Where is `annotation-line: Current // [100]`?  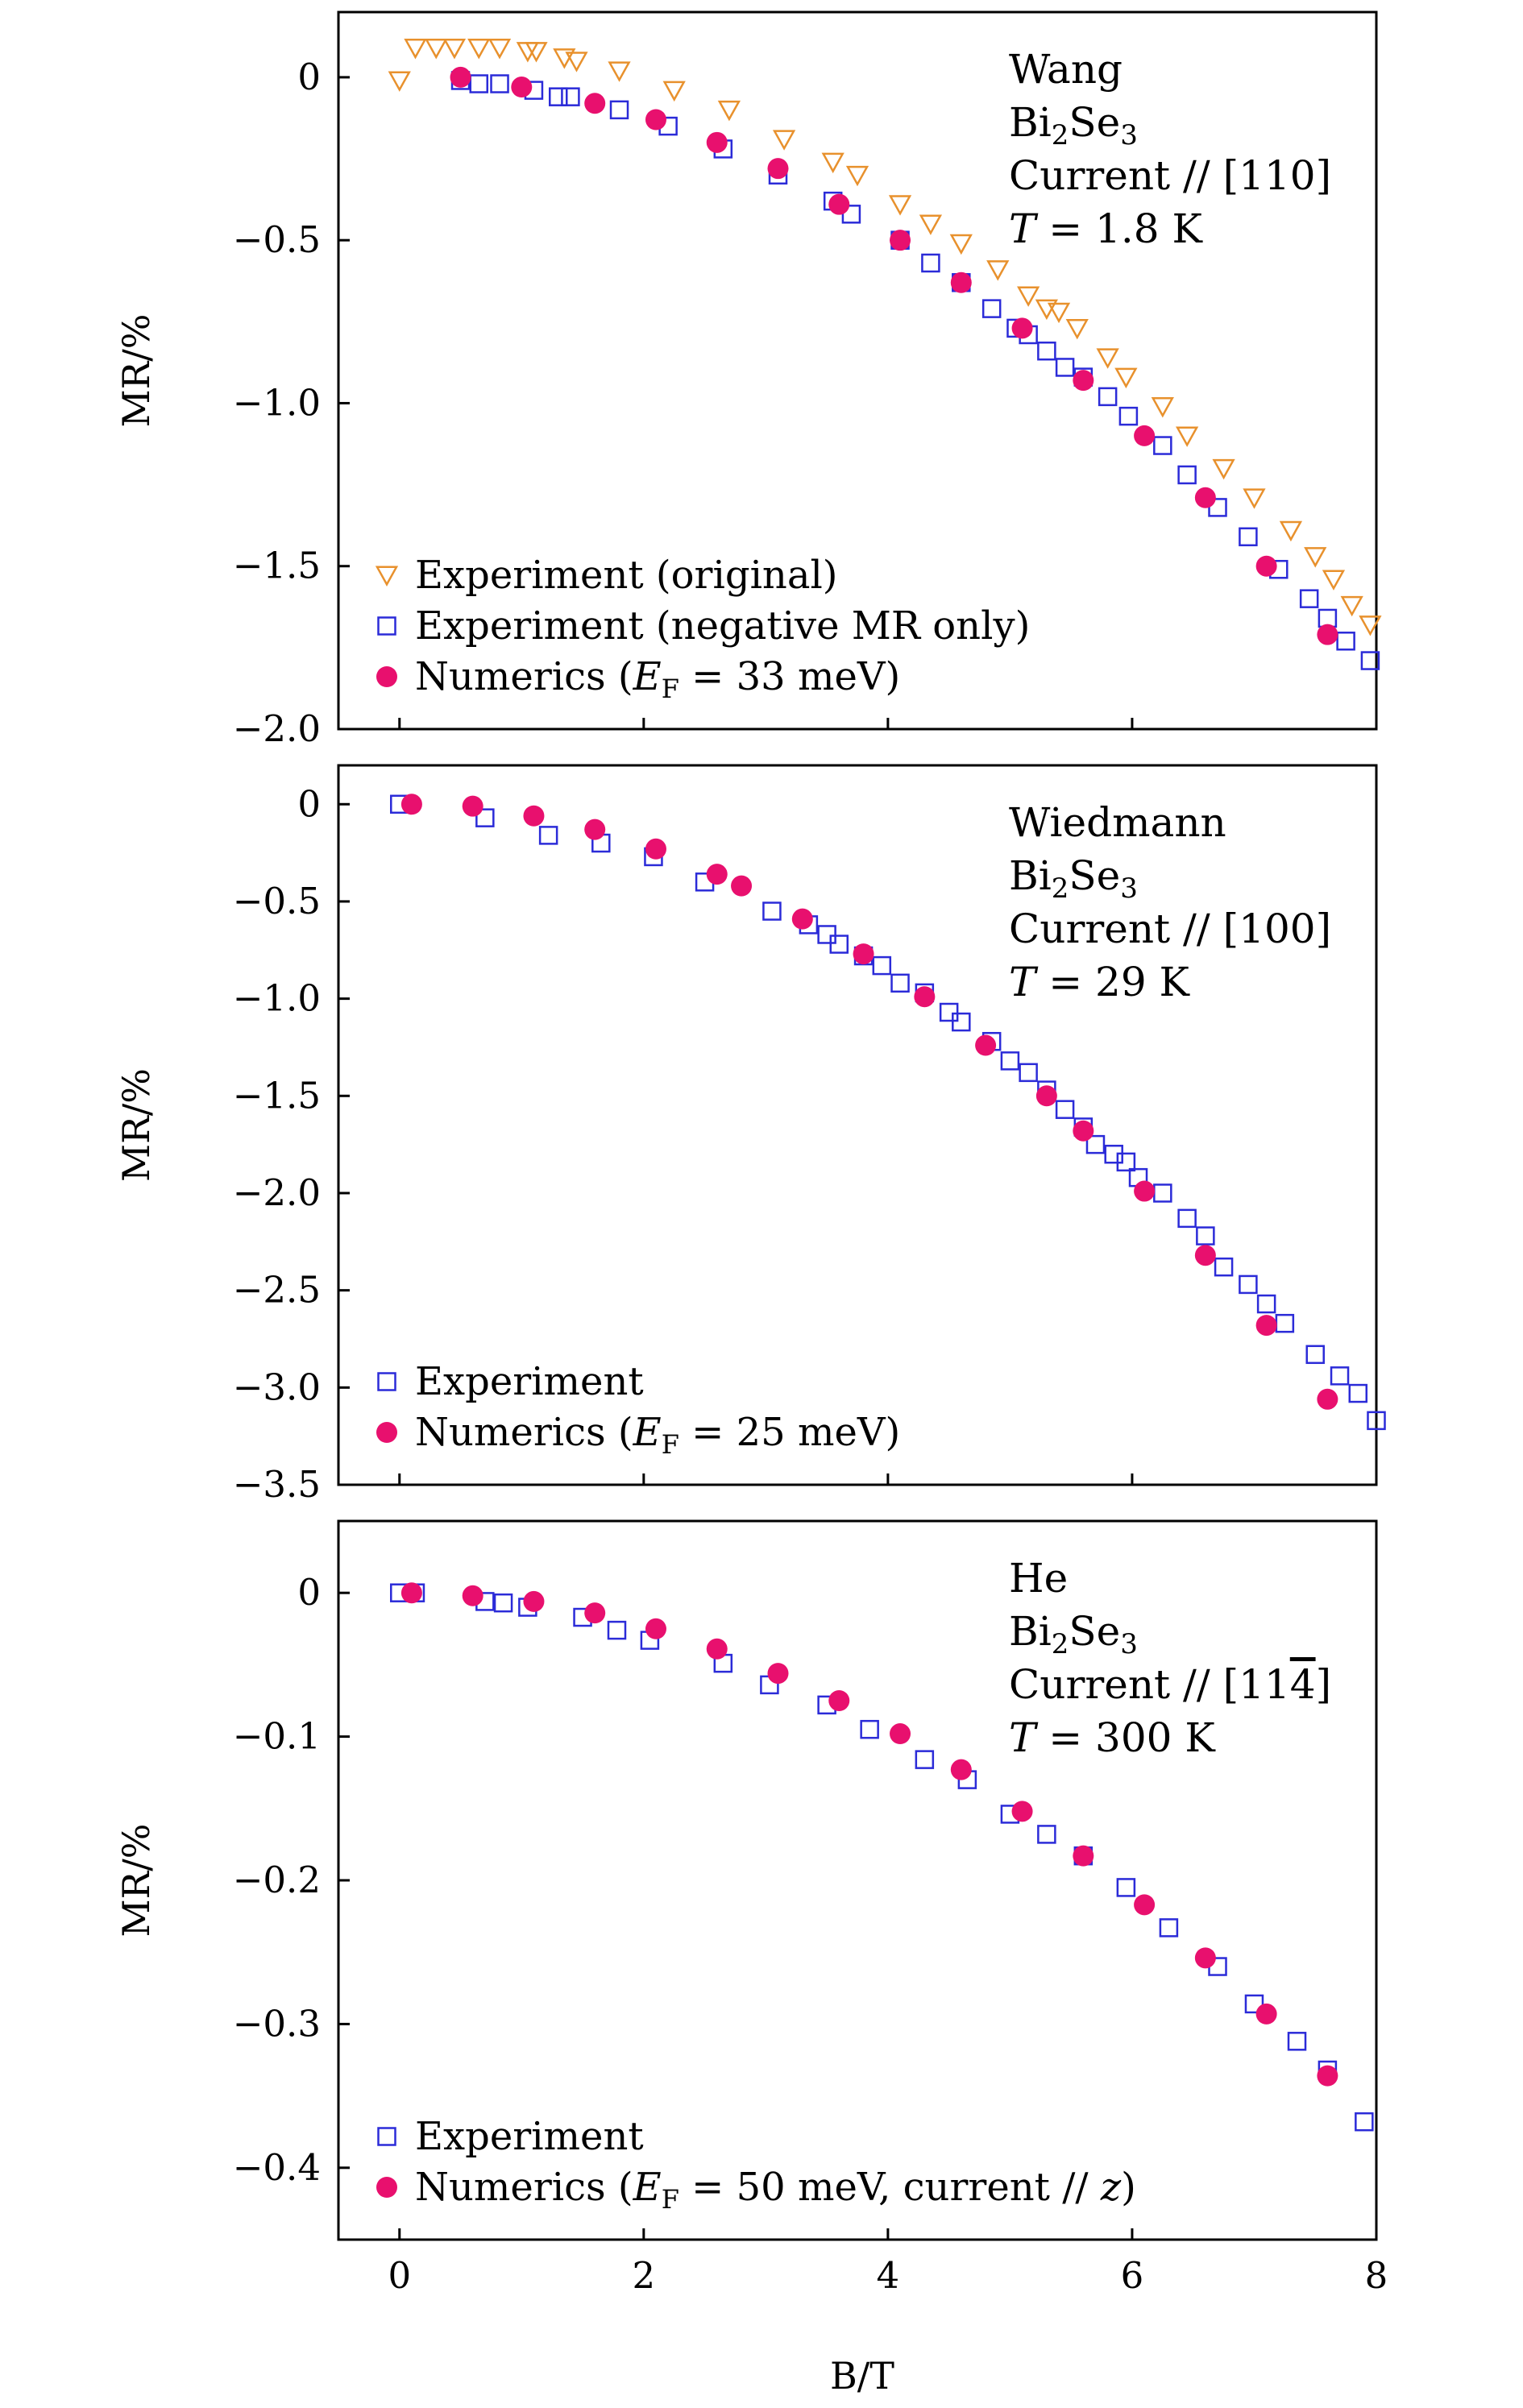
annotation-line: Current // [100] is located at coordinates (1170, 929).